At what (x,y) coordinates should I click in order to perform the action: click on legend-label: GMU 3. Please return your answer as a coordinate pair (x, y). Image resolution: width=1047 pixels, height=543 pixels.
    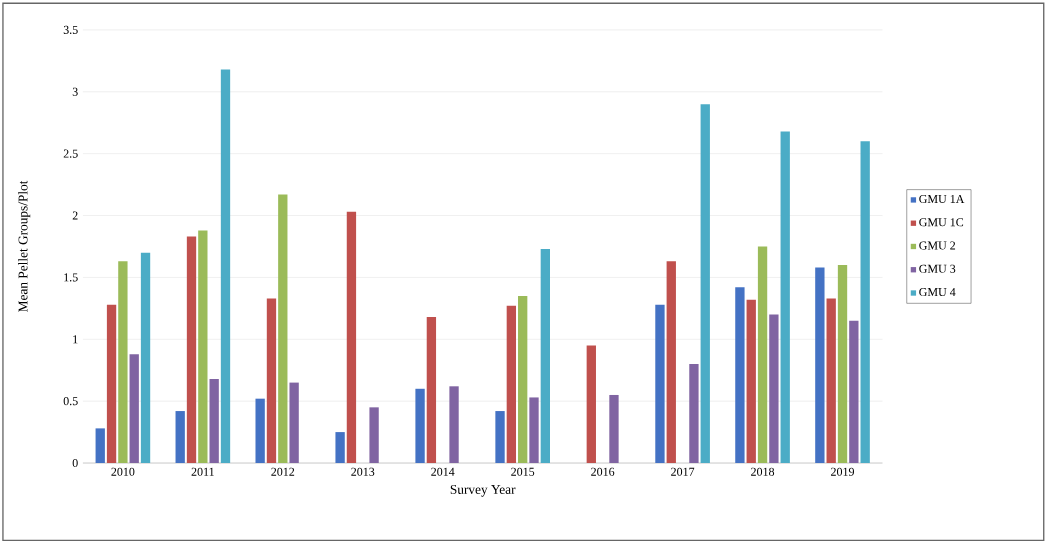
    Looking at the image, I should click on (937, 268).